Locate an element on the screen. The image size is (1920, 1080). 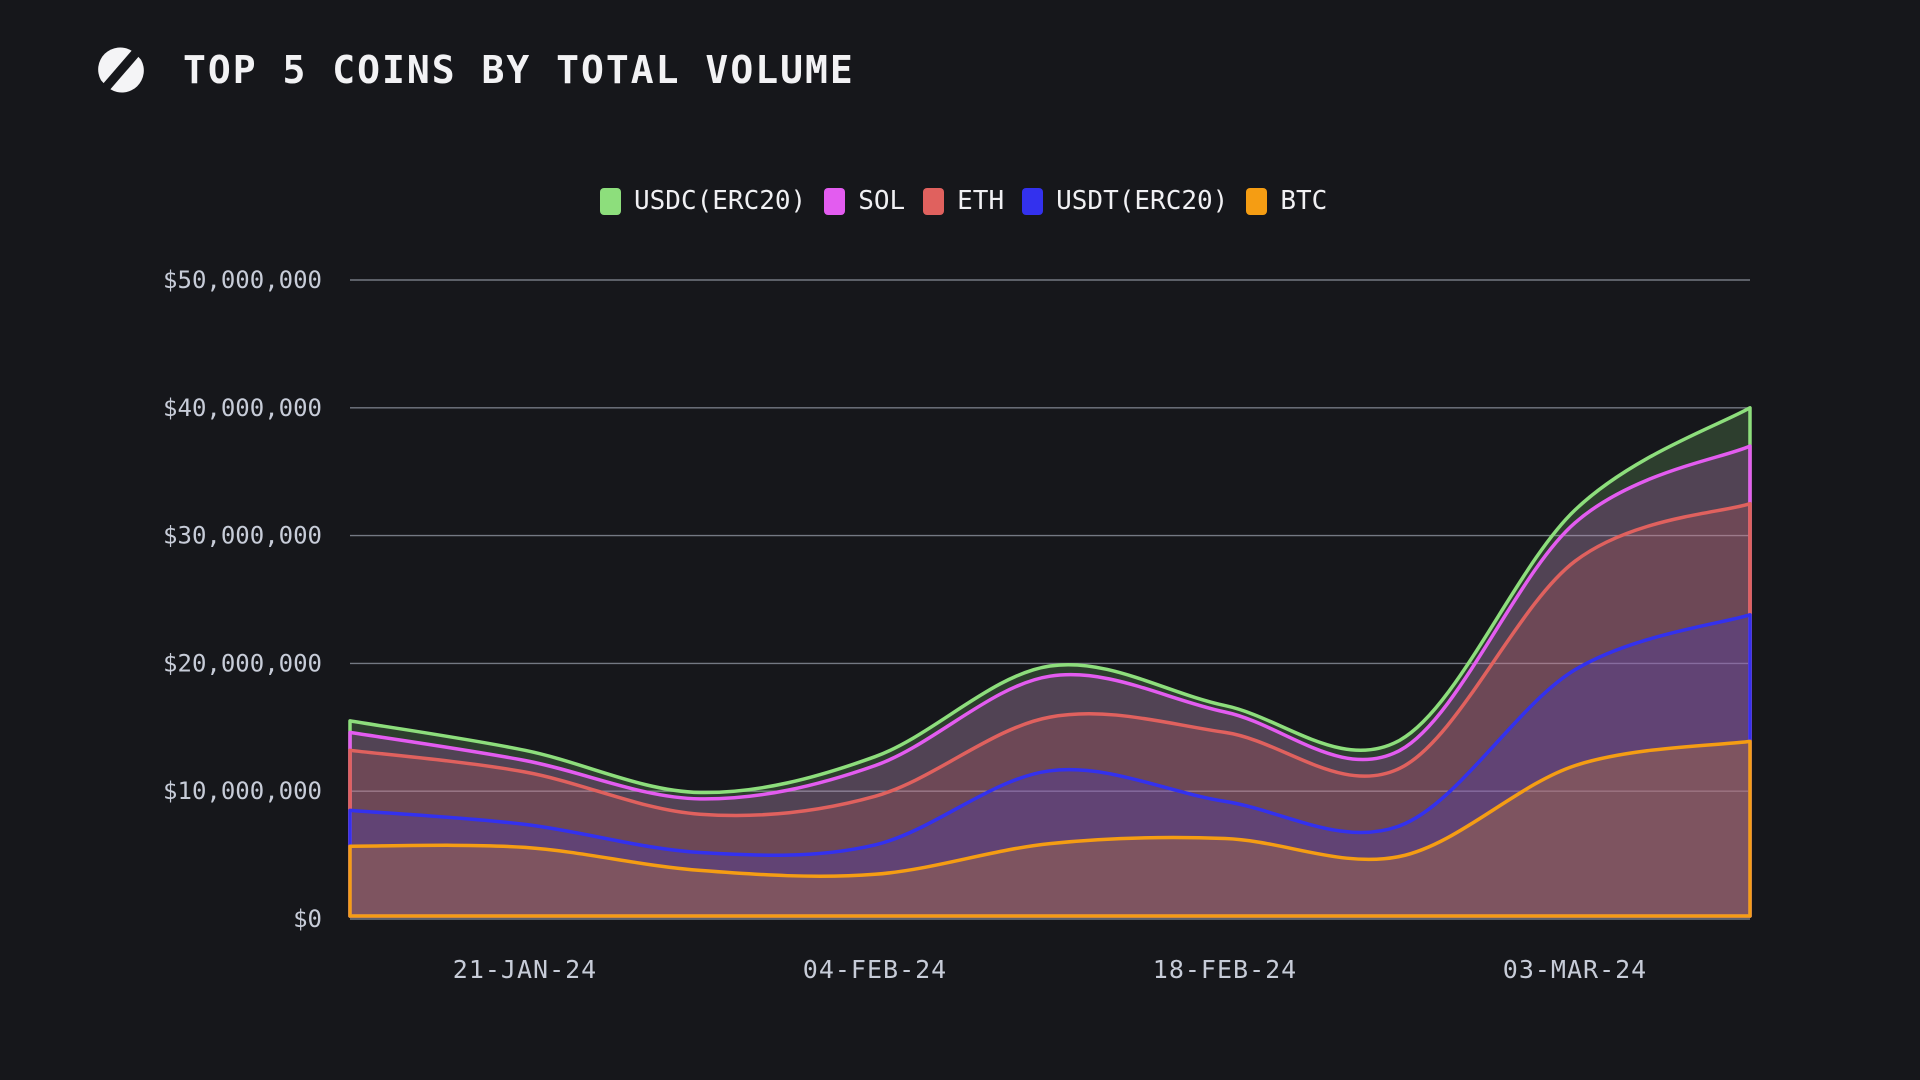
chart-header: TOP 5 COINS BY TOTAL VOLUME is located at coordinates (475, 70).